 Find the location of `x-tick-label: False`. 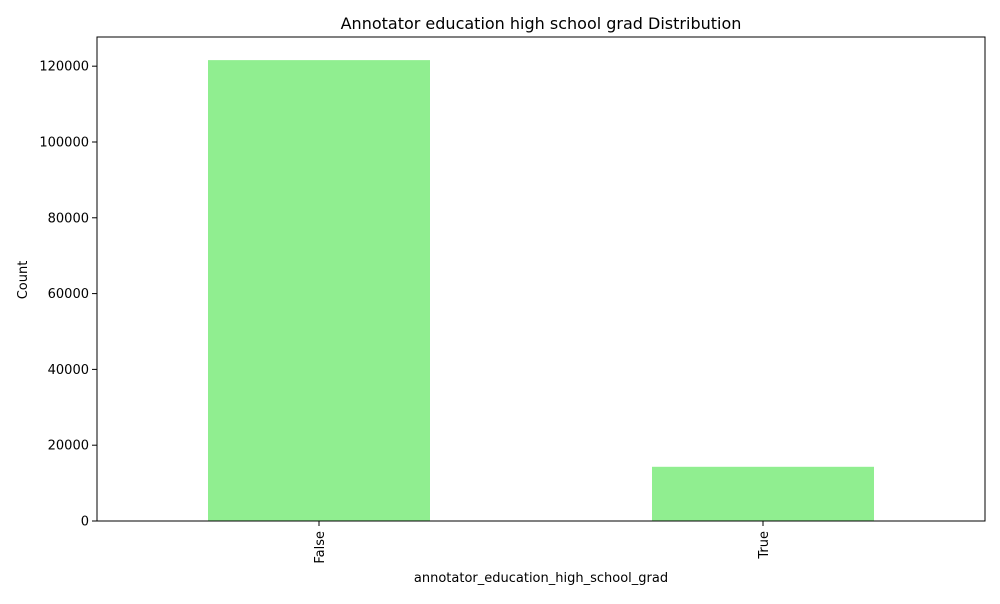

x-tick-label: False is located at coordinates (320, 547).